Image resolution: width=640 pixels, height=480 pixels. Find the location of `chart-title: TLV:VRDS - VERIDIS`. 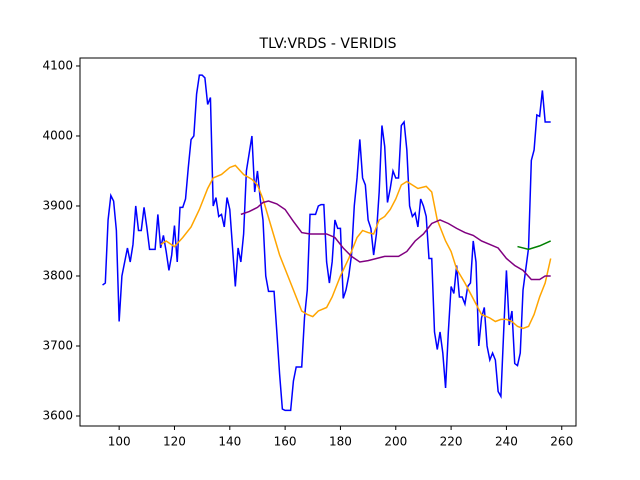

chart-title: TLV:VRDS - VERIDIS is located at coordinates (328, 44).